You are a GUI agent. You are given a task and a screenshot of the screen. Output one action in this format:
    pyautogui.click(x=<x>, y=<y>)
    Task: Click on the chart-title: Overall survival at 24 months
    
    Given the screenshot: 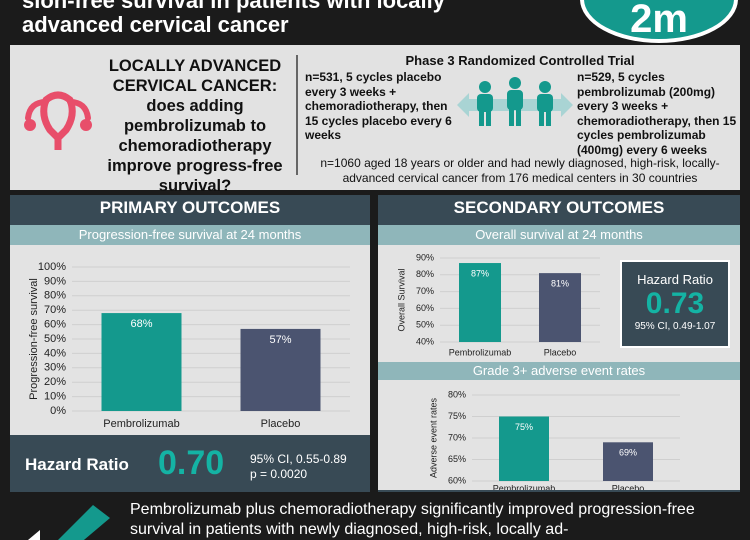 What is the action you would take?
    pyautogui.click(x=559, y=235)
    